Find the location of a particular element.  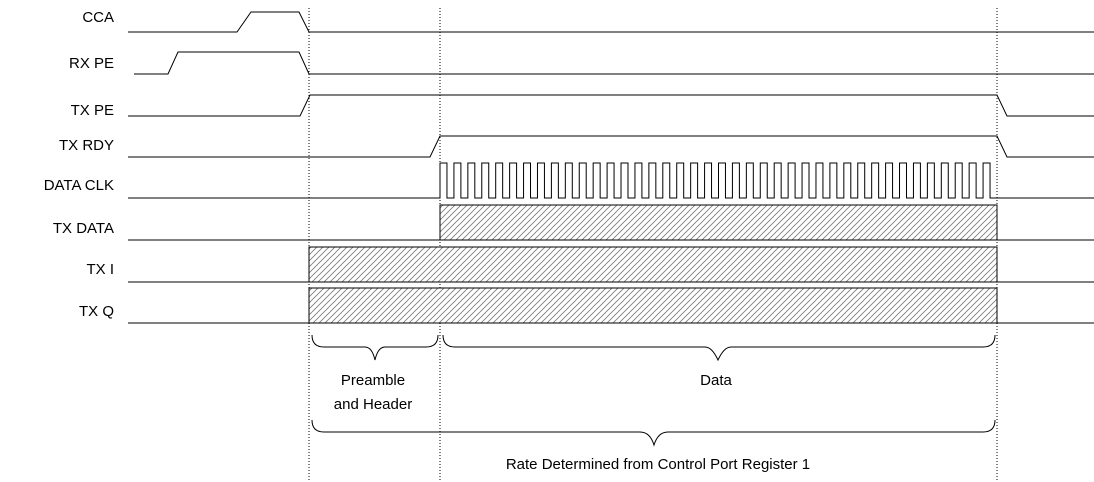

signal-label-tx-rdy: TX RDY is located at coordinates (86, 145).